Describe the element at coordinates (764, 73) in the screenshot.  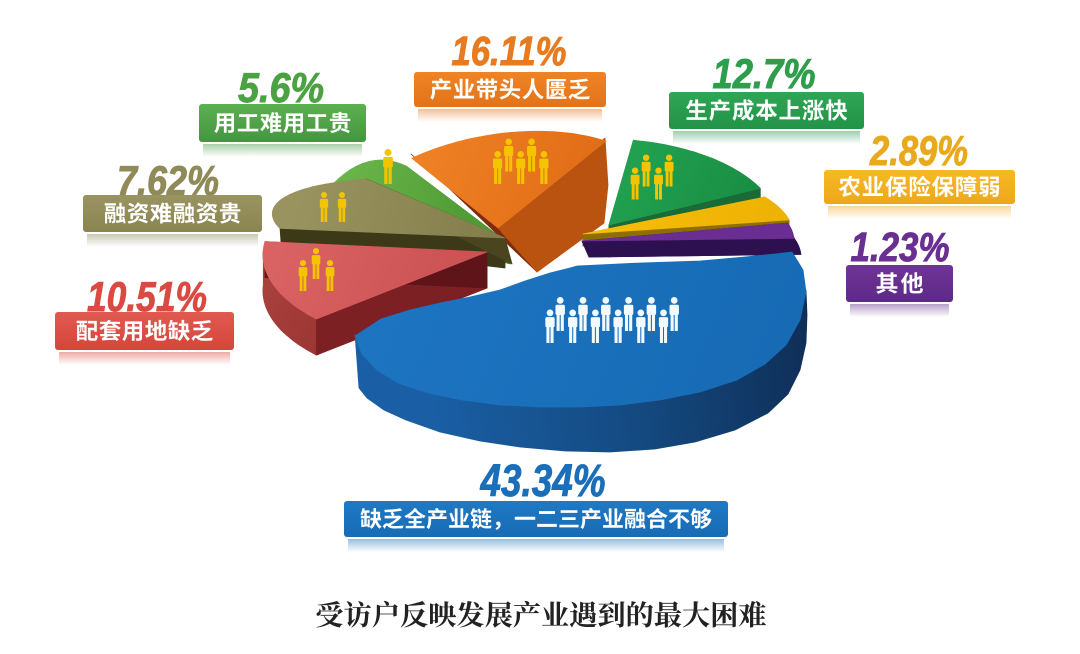
I see `svg-text: 12.7%` at that location.